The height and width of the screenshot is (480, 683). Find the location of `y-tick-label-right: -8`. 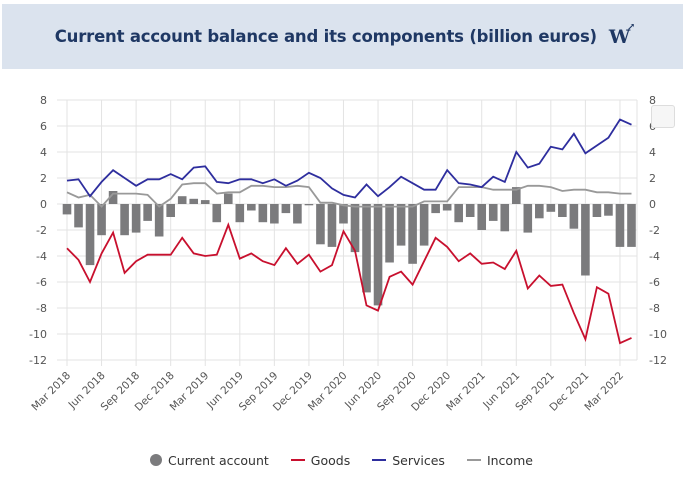

y-tick-label-right: -8 is located at coordinates (654, 308).